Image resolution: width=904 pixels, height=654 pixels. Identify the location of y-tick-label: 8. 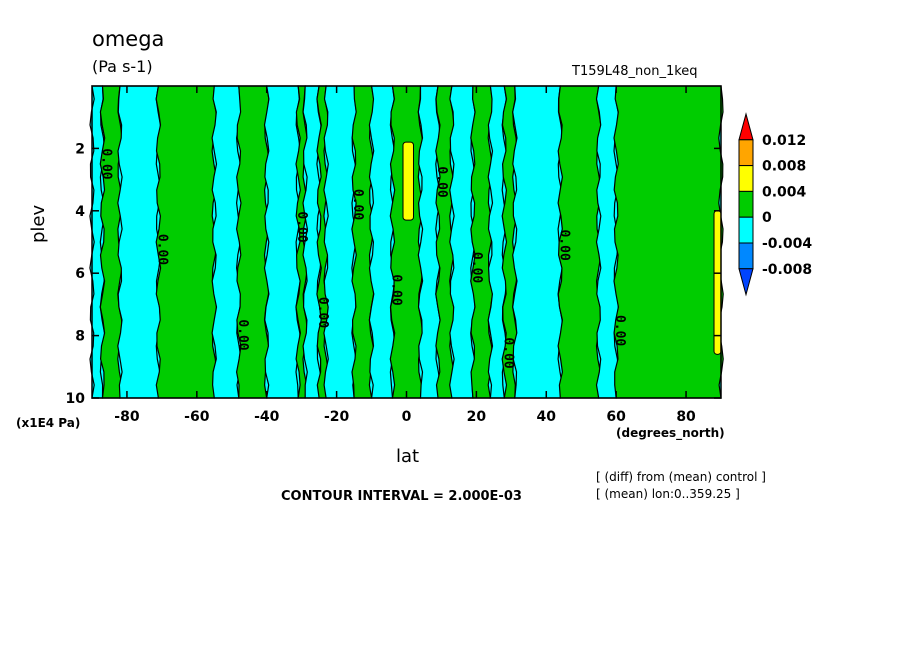
(80, 337).